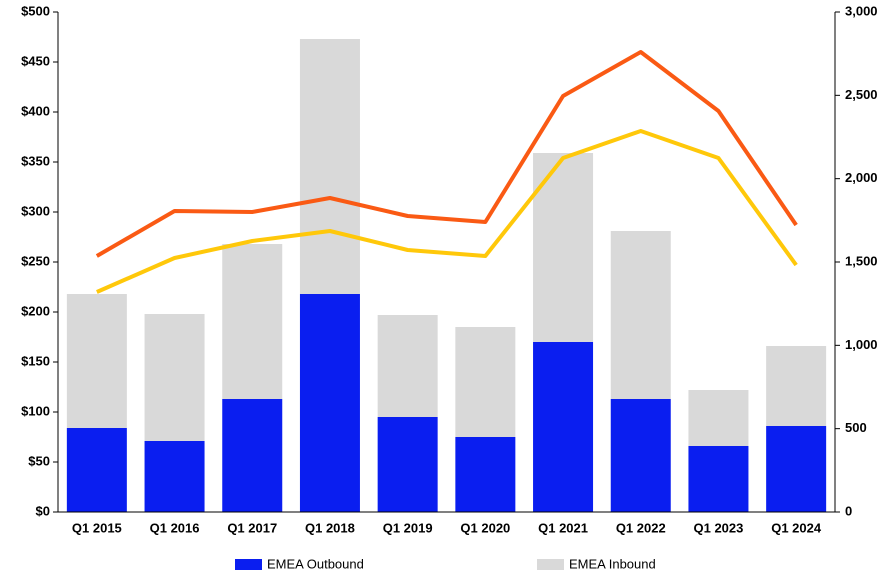 The image size is (888, 574). Describe the element at coordinates (97, 527) in the screenshot. I see `x-tick-label: Q1 2015` at that location.